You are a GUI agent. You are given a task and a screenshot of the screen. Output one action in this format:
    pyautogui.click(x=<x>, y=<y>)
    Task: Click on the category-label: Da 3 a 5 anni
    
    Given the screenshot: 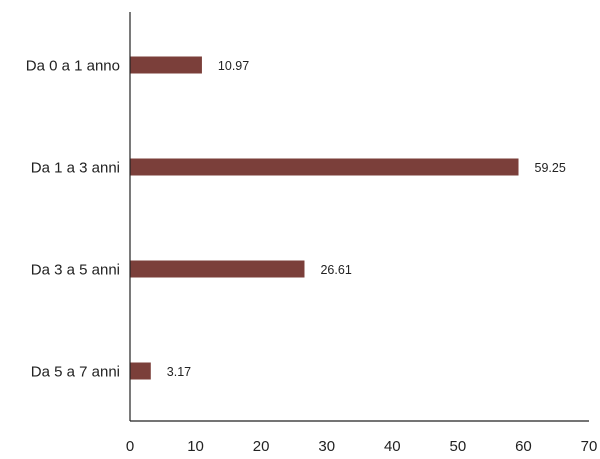 What is the action you would take?
    pyautogui.click(x=75, y=270)
    